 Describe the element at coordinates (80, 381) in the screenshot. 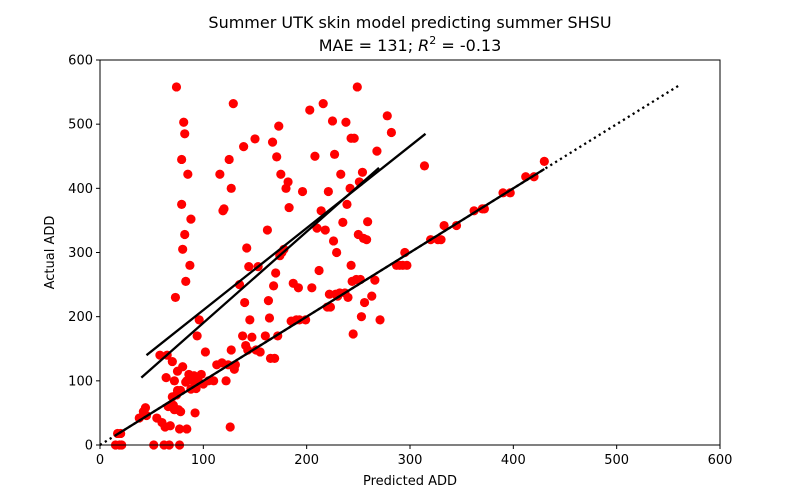

I see `y-tick-label: 100` at that location.